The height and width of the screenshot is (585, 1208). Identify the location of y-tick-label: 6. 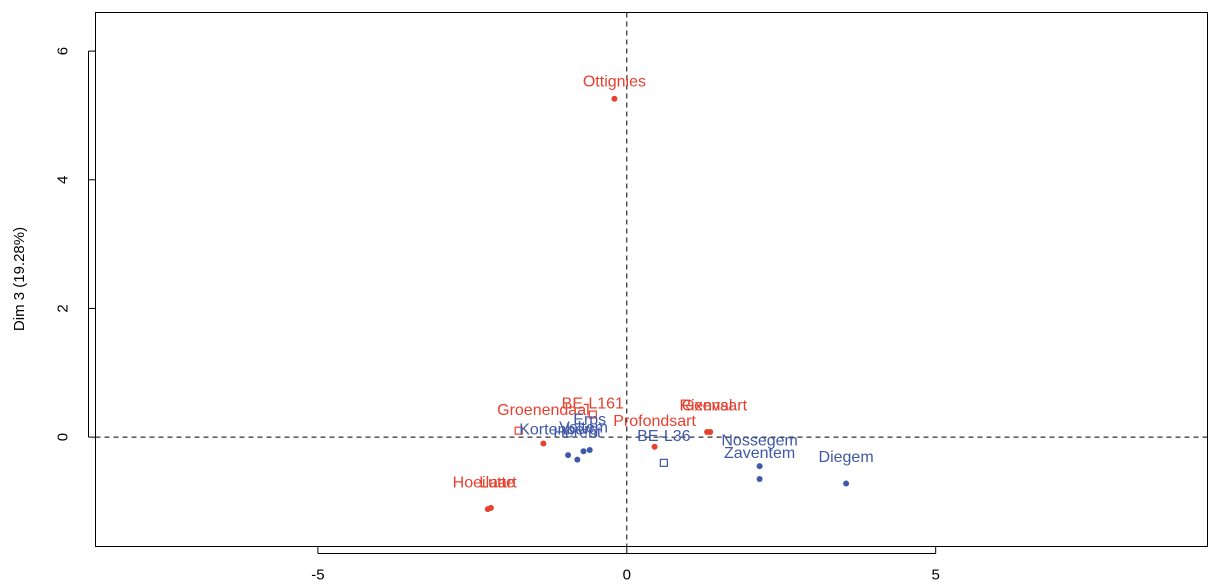
(63, 51).